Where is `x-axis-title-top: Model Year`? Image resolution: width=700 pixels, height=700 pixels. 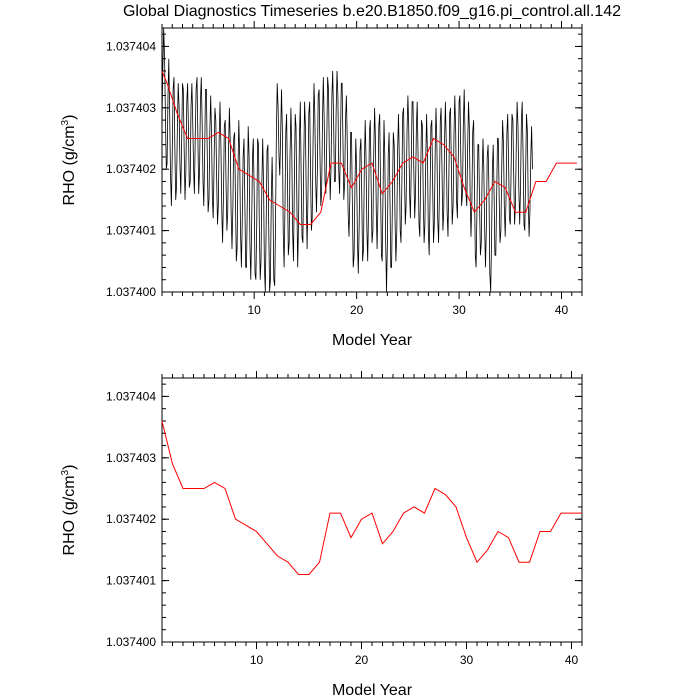 x-axis-title-top: Model Year is located at coordinates (372, 340).